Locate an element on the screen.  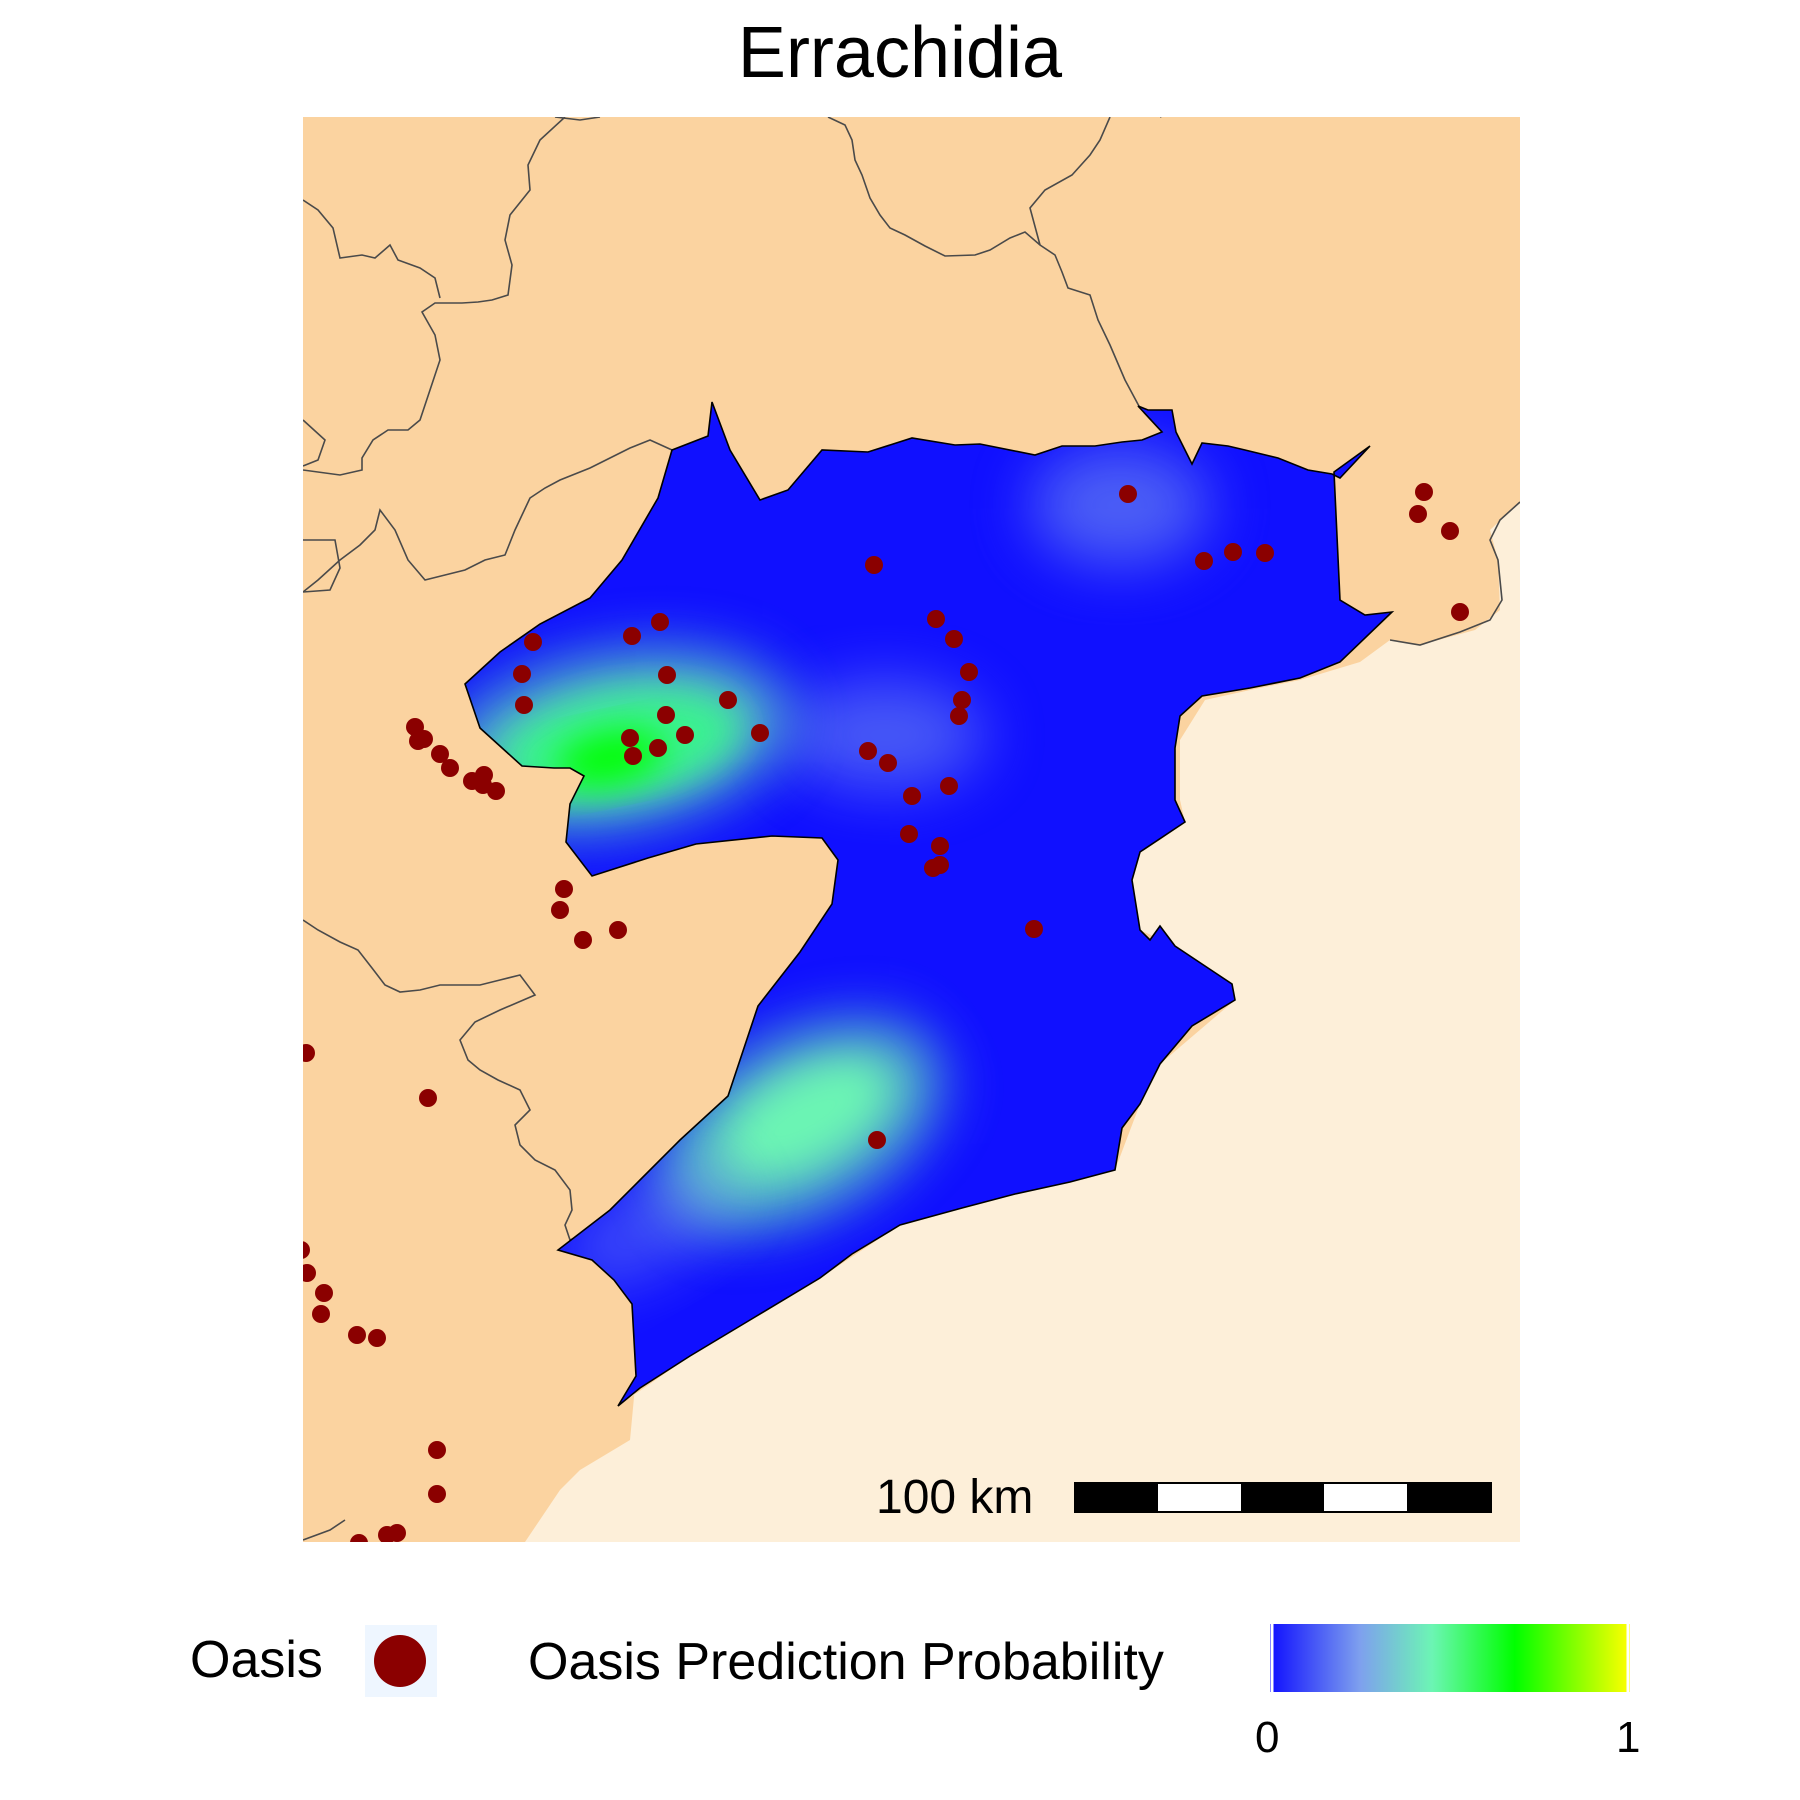
oasis-legend-dot is located at coordinates (400, 1661).